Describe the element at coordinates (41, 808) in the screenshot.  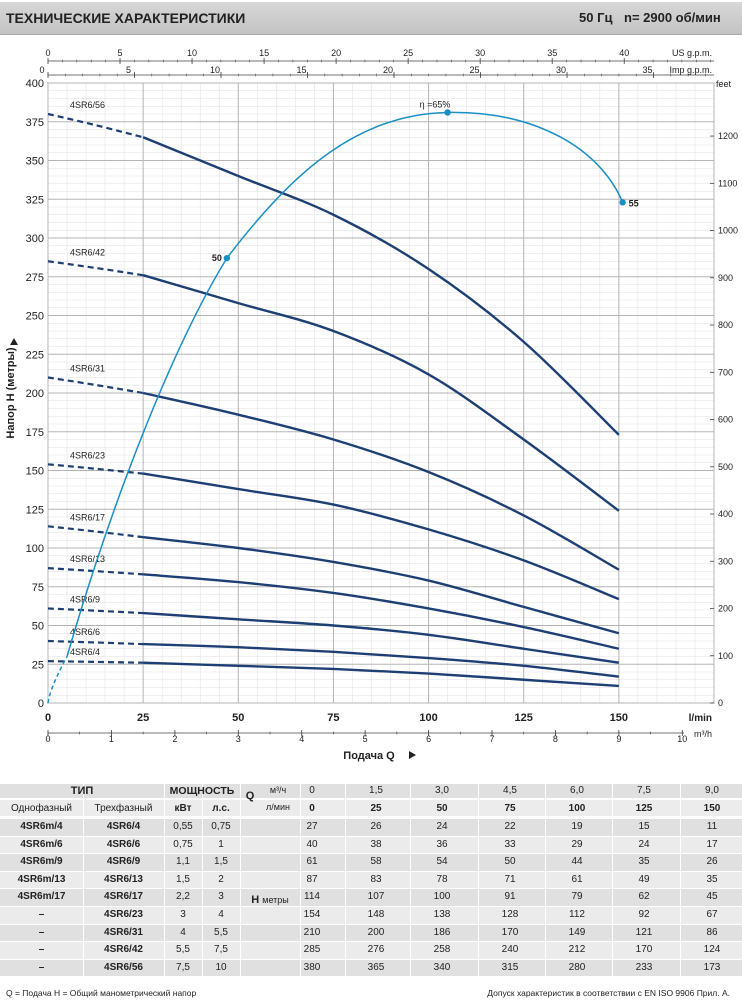
I see `table-header-single-phase: Однофазный` at that location.